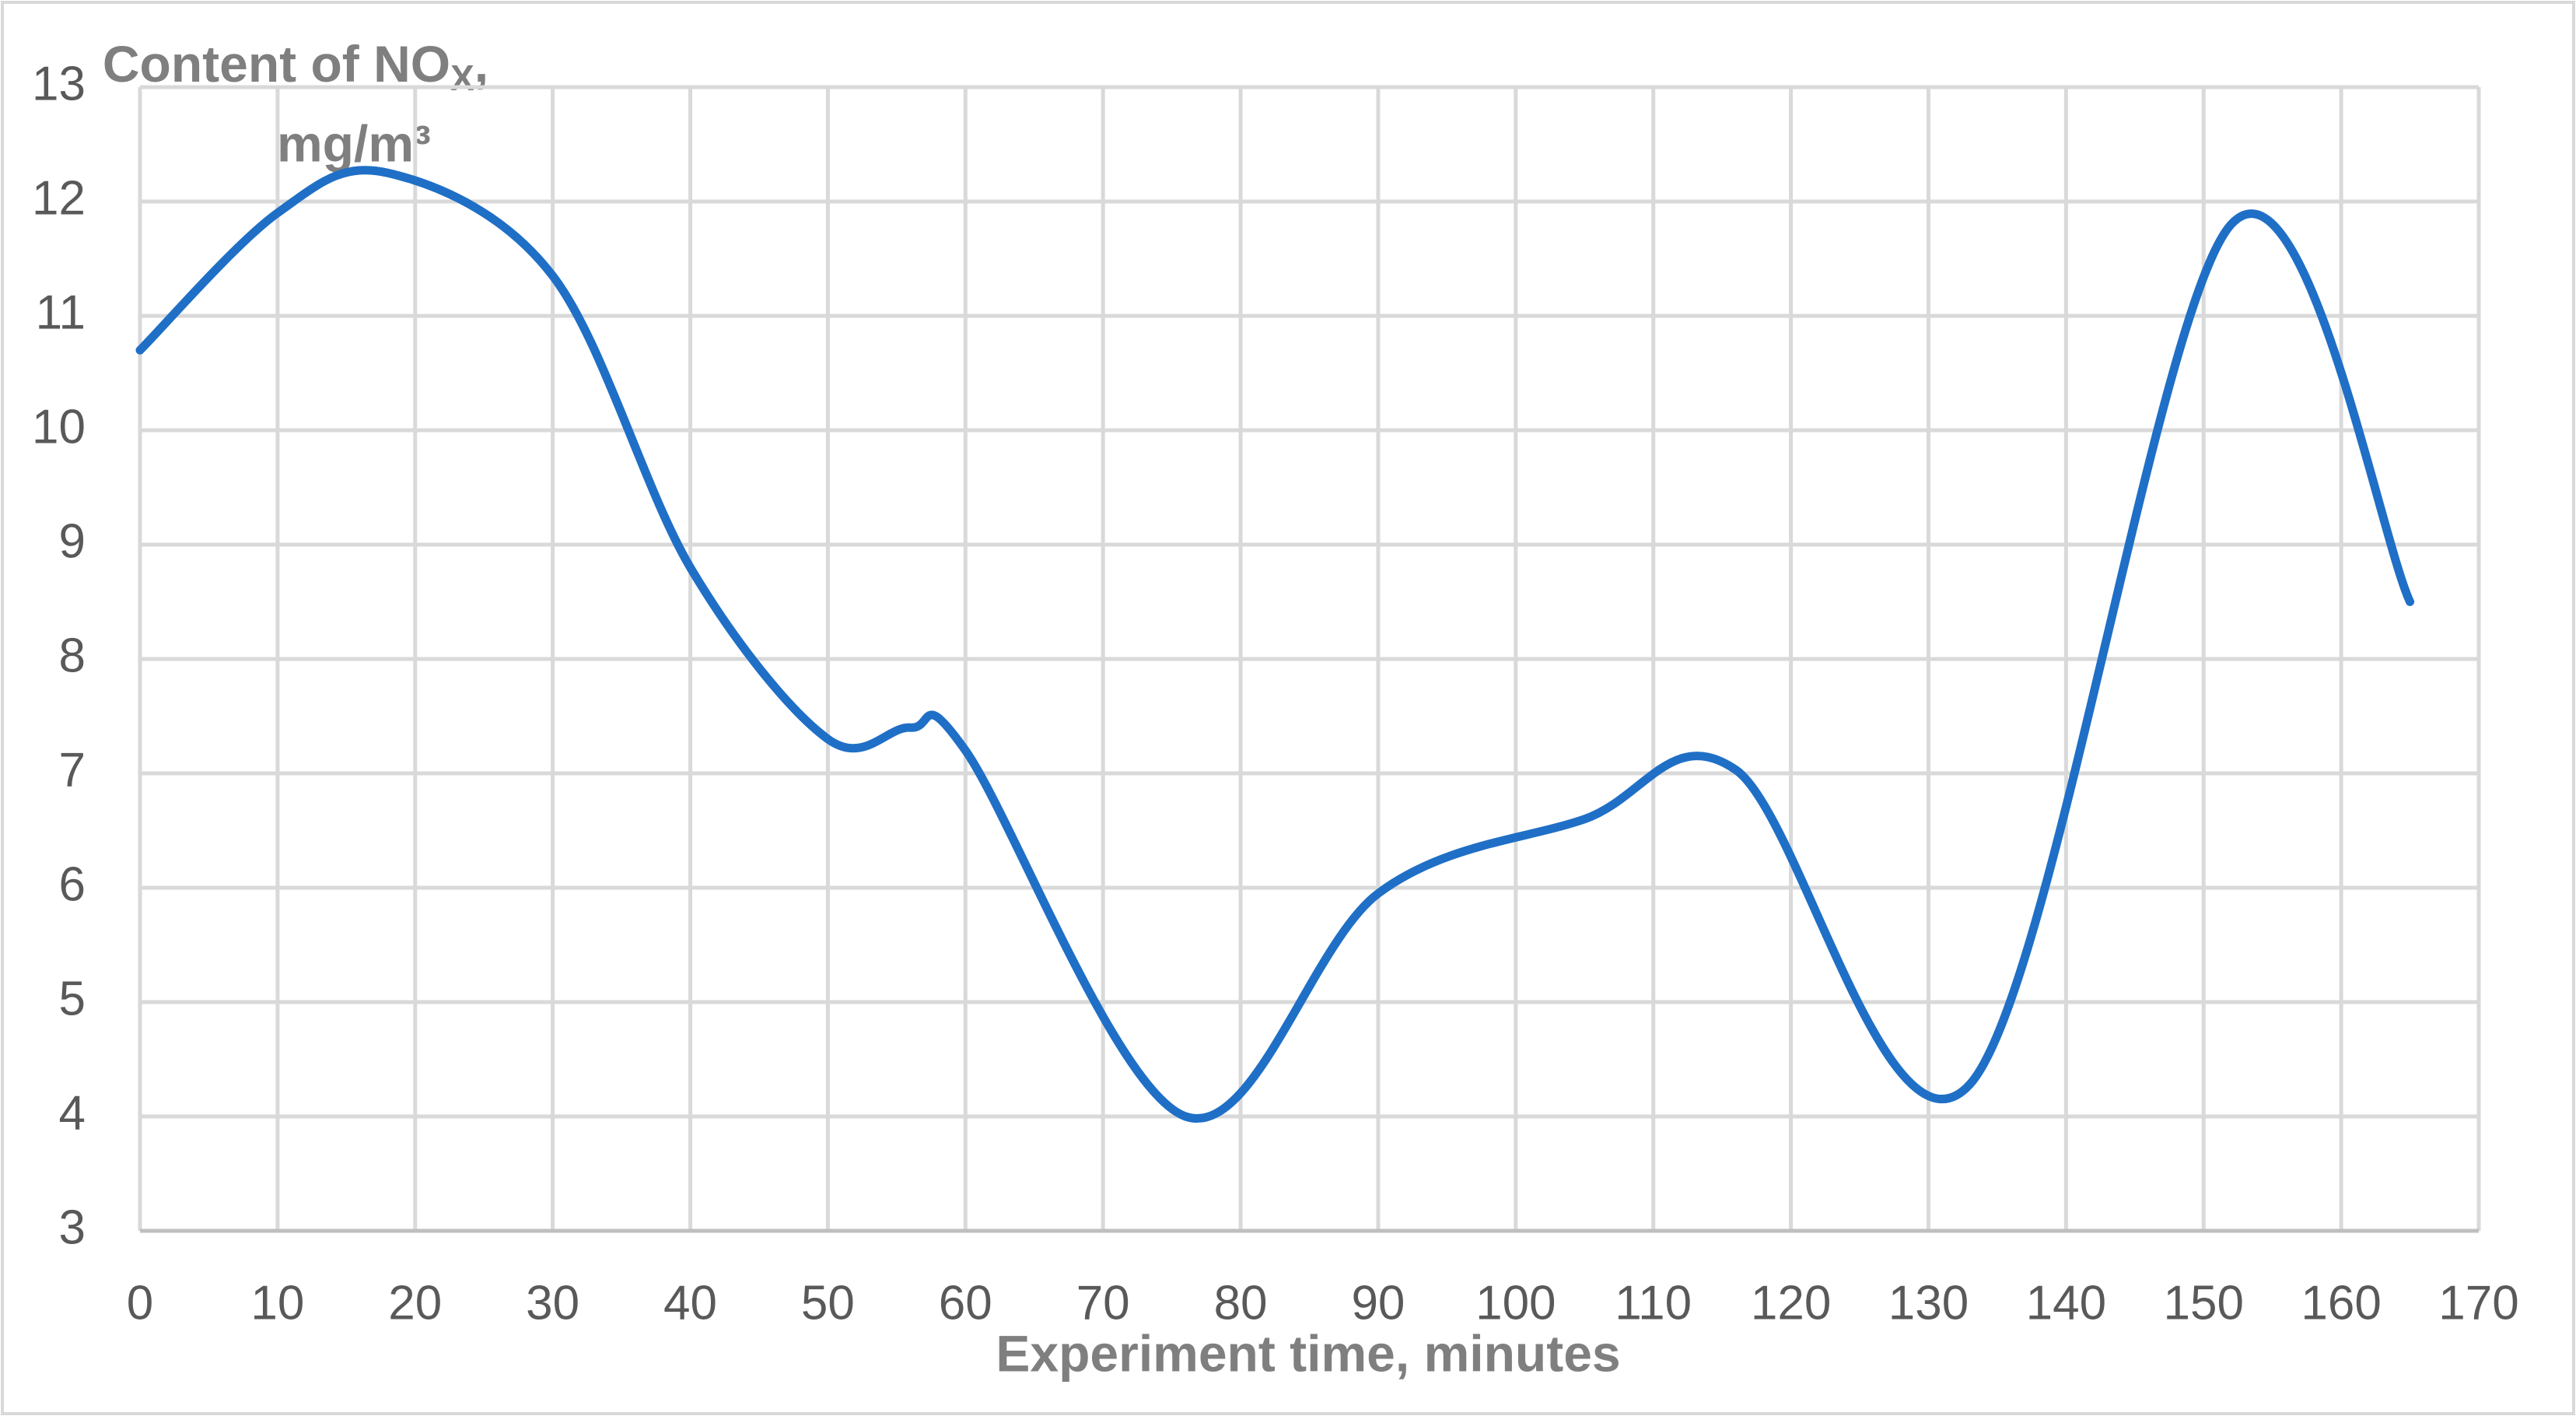  Describe the element at coordinates (73, 998) in the screenshot. I see `y-tick-label: 5` at that location.